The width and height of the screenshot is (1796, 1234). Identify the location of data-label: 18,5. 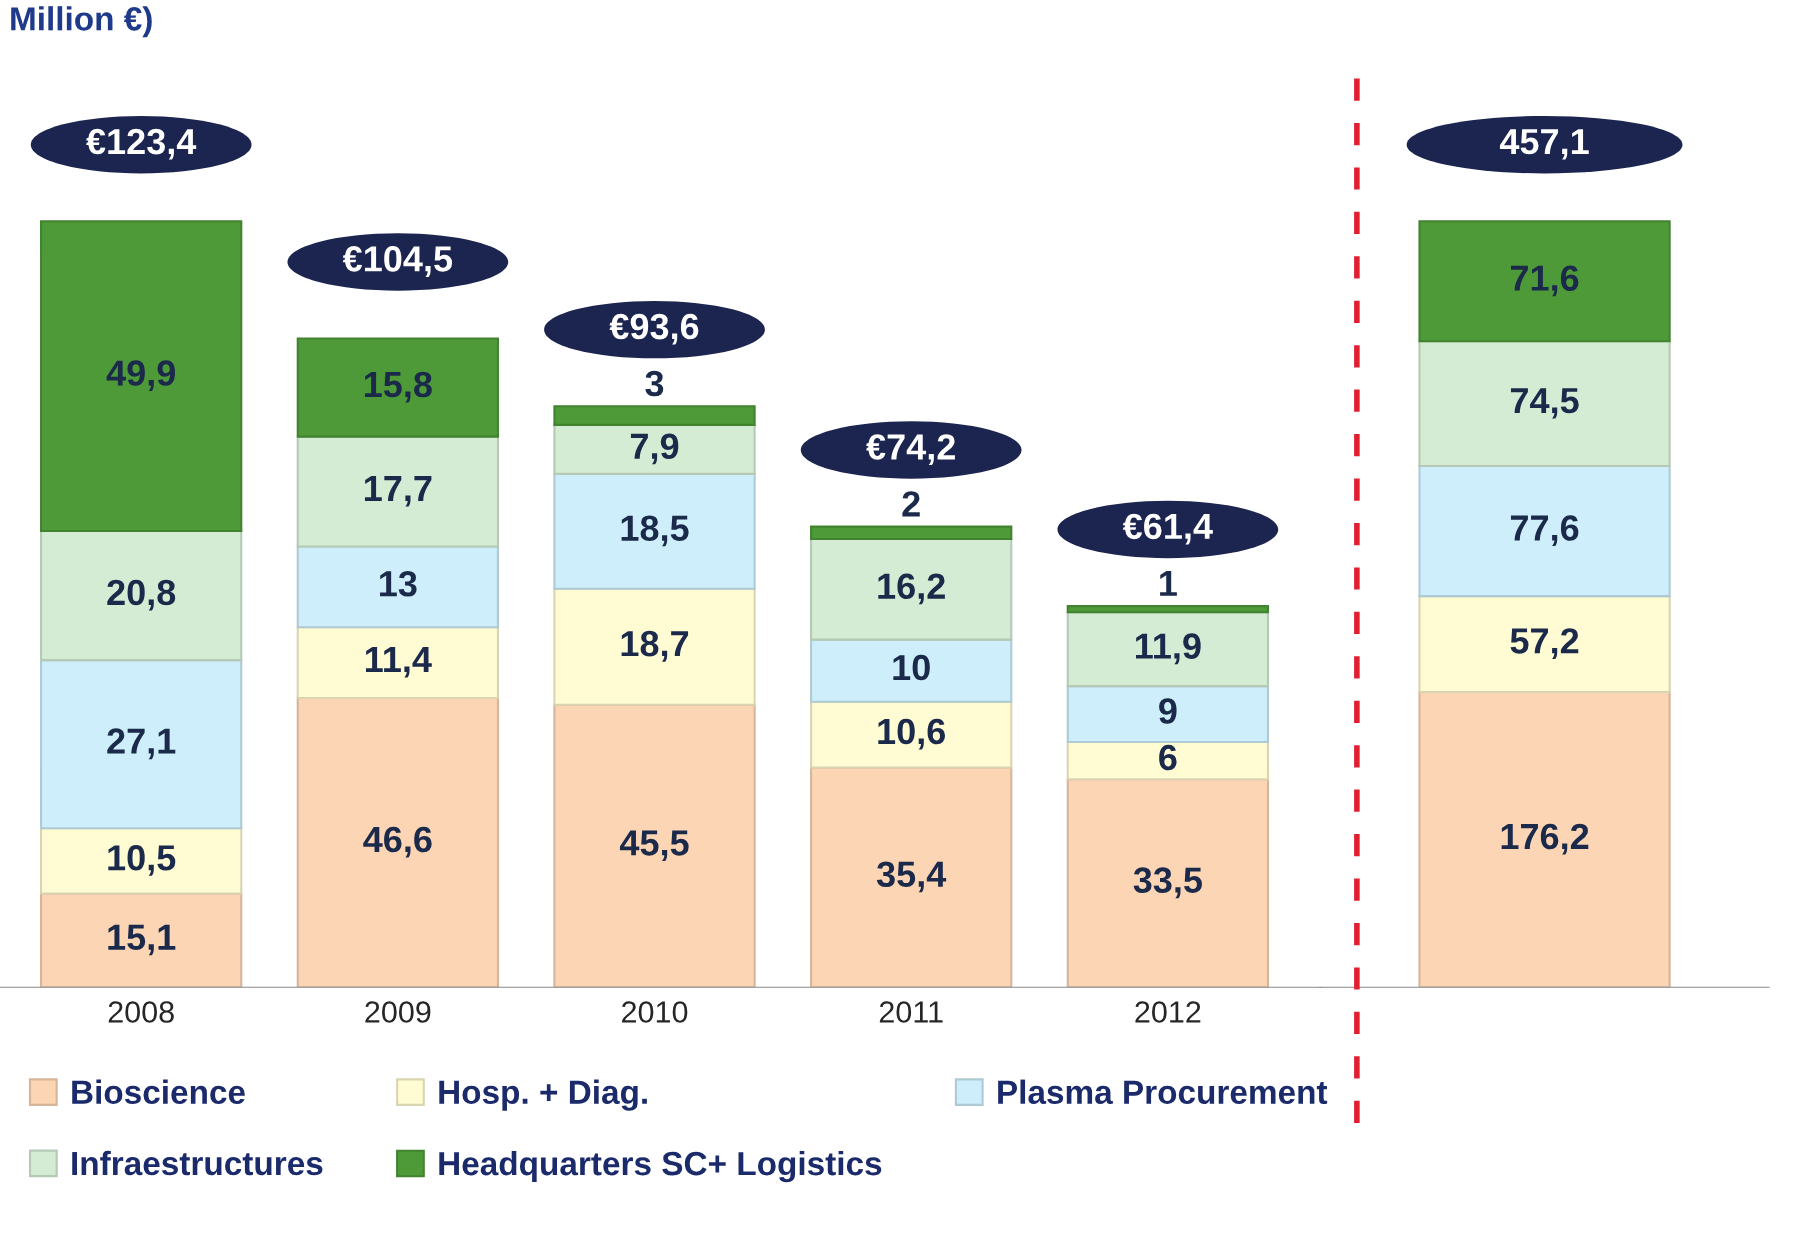
(655, 531).